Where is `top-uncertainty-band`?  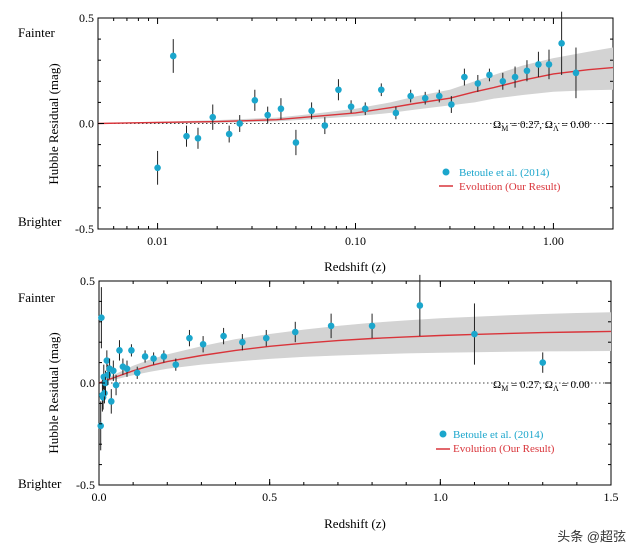 top-uncertainty-band is located at coordinates (355, 85).